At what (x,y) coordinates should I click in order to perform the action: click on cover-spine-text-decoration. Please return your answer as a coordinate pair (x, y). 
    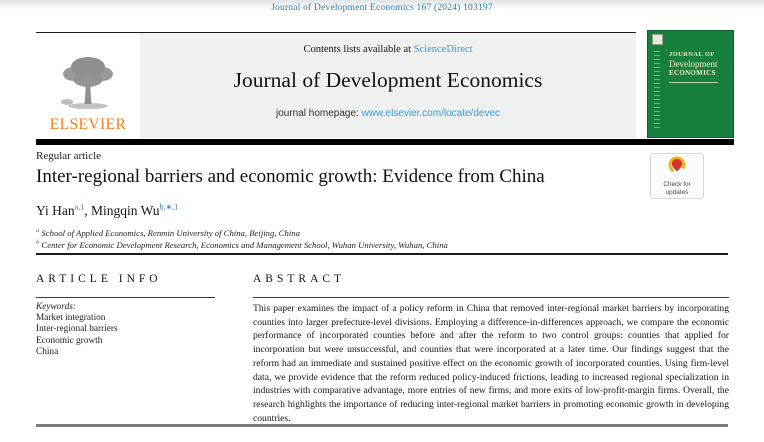
    Looking at the image, I should click on (657, 91).